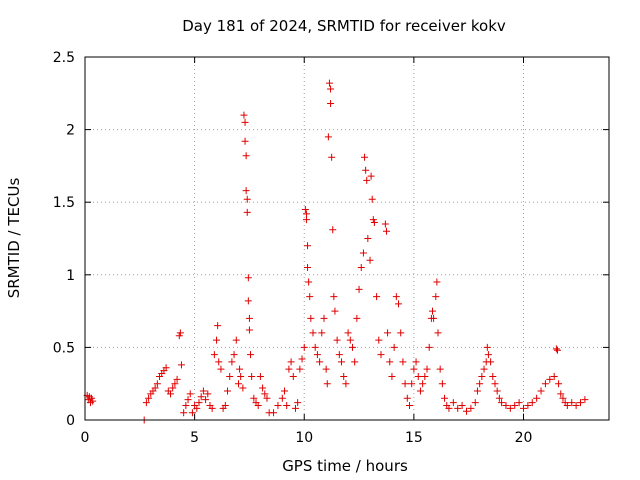  I want to click on y-tick-label: 0, so click(70, 421).